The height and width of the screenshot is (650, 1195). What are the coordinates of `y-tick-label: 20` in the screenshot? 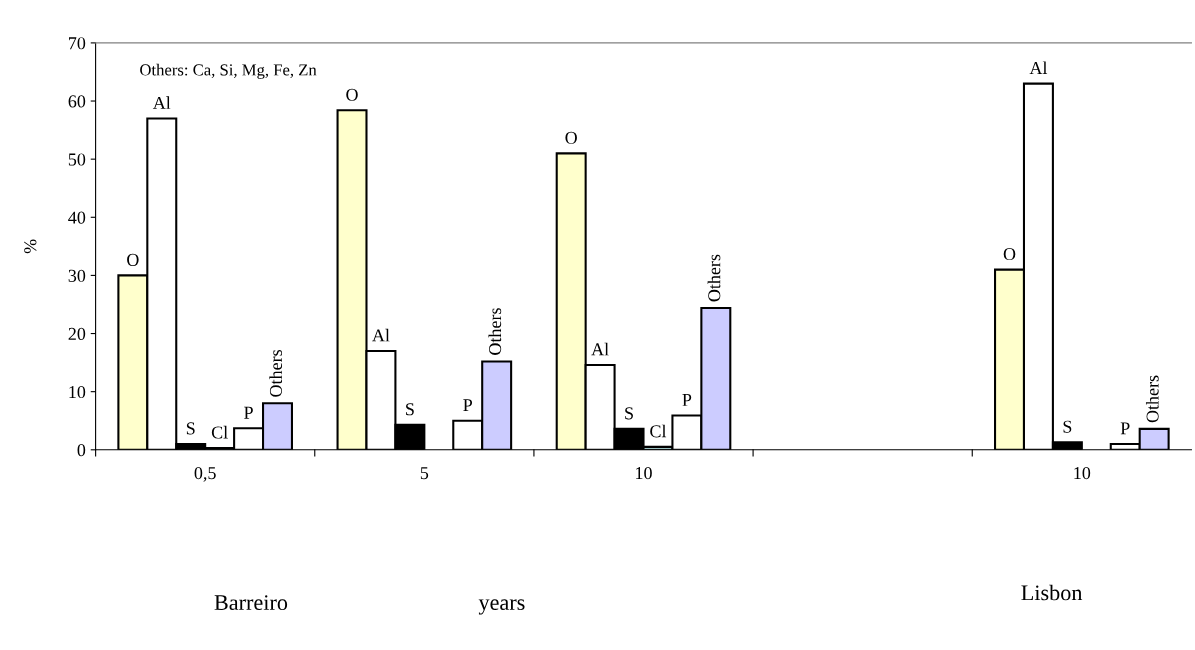 It's located at (77, 333).